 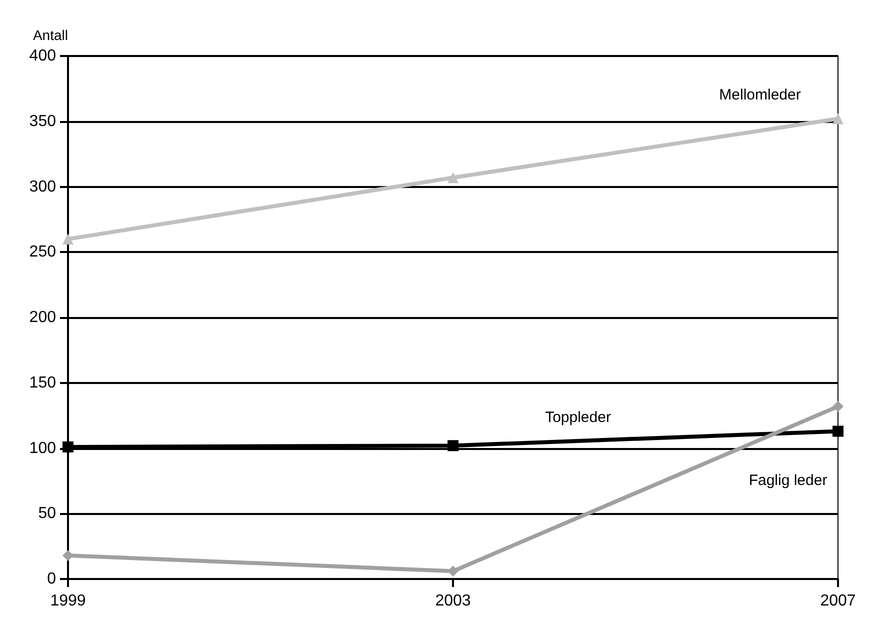 I want to click on x-tick-label: 2007, so click(x=838, y=601).